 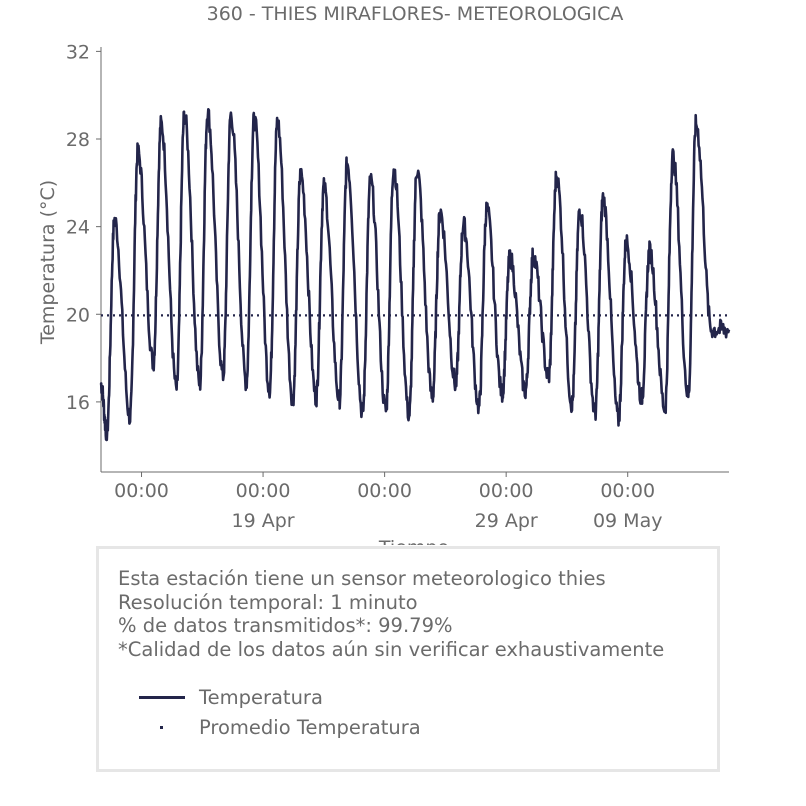 I want to click on info-line-resolution: Resolución temporal: 1 minuto, so click(x=268, y=602).